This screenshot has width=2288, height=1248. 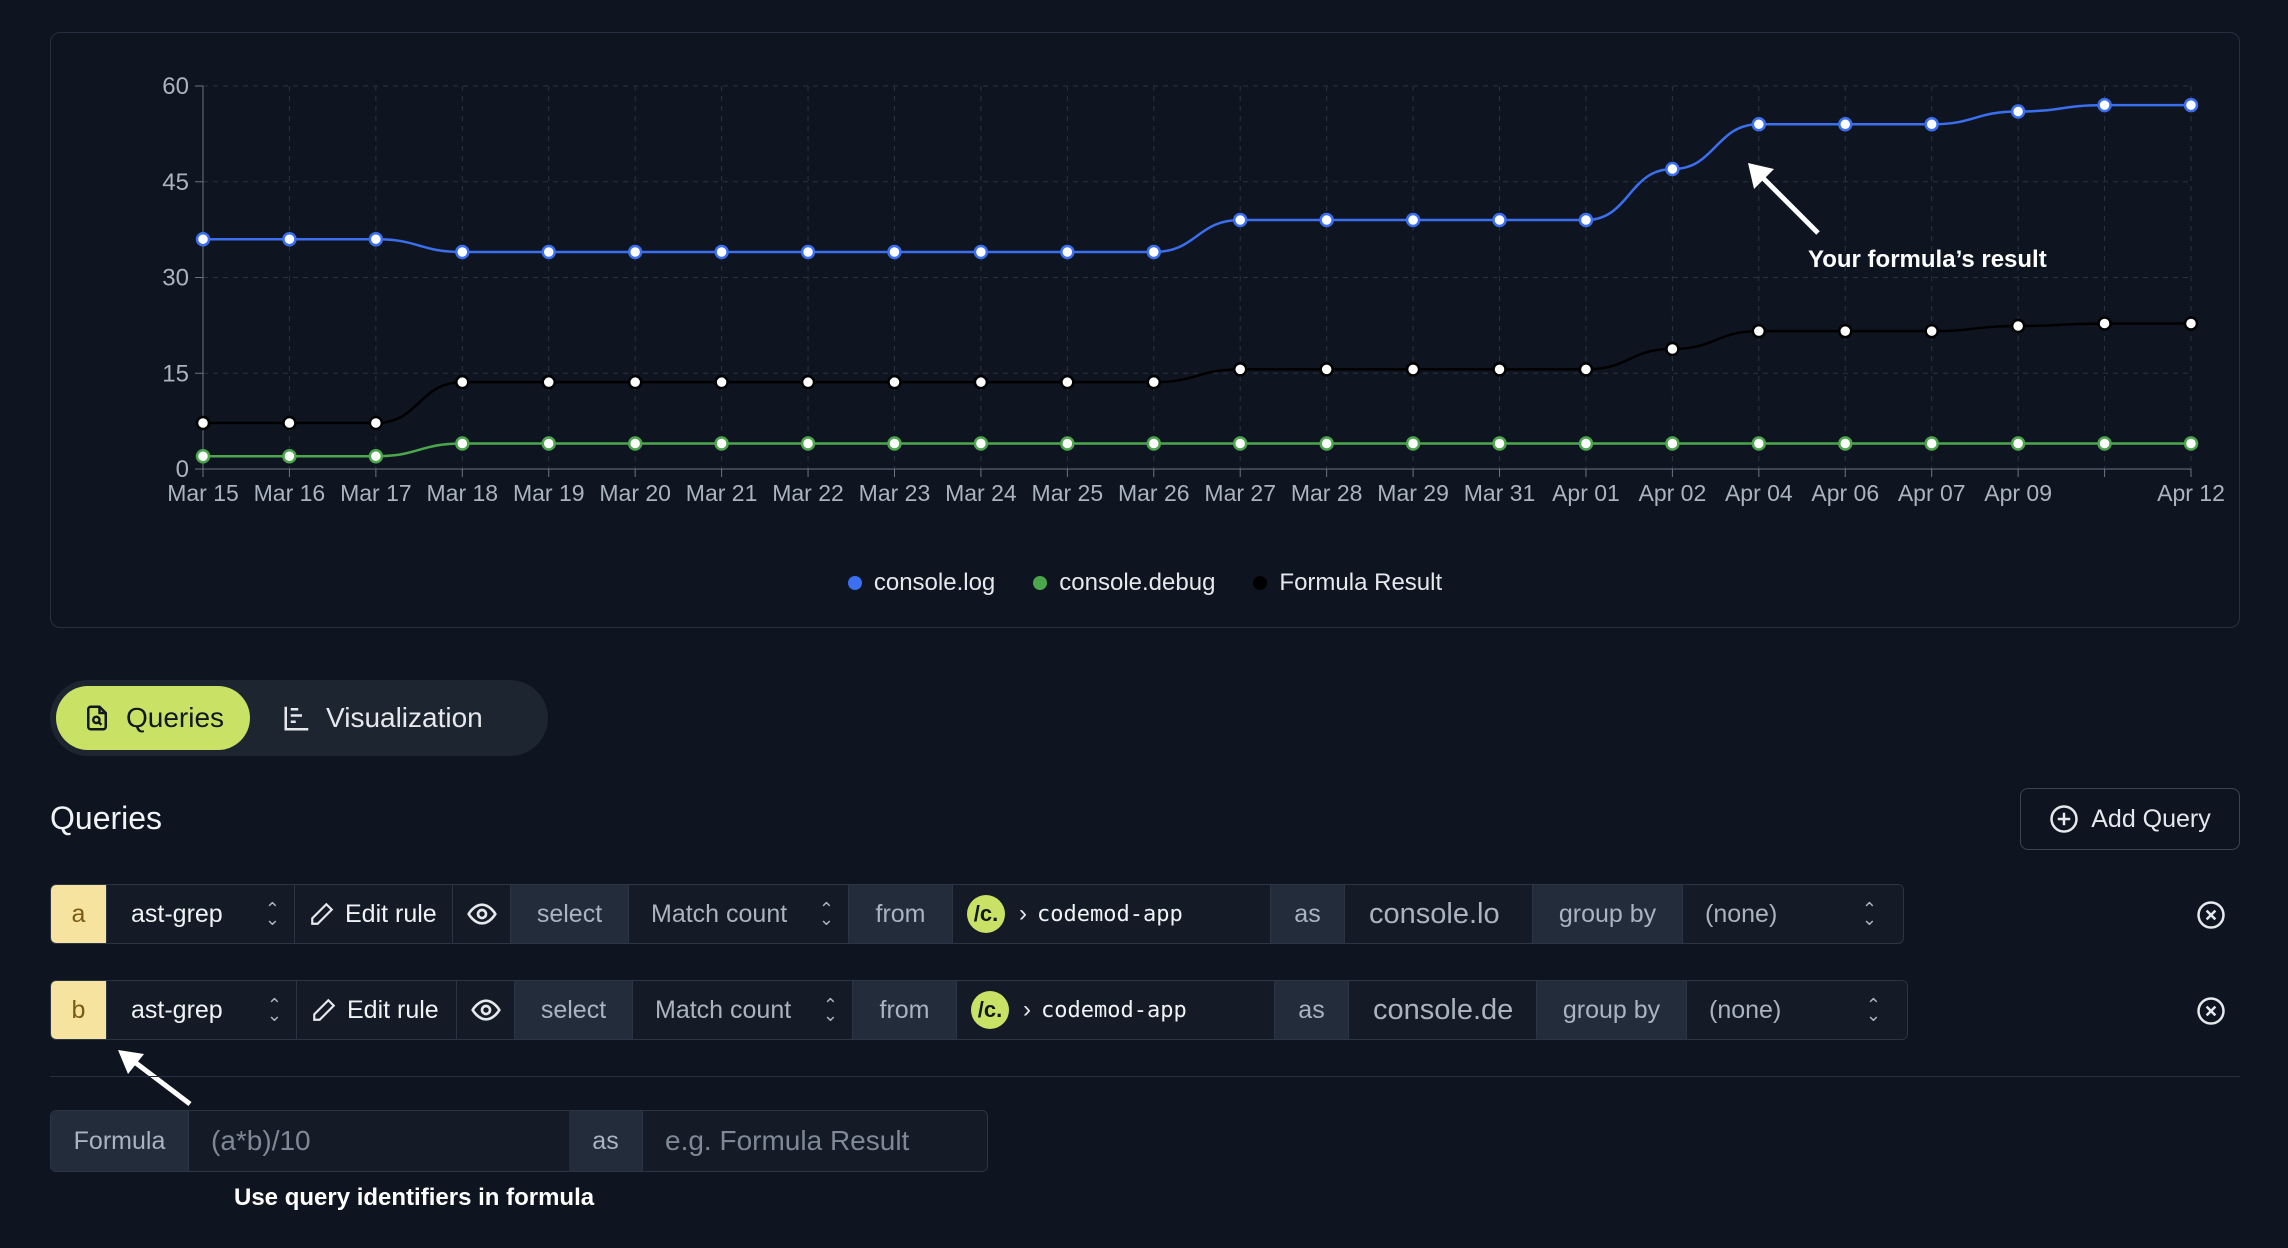 I want to click on annotation-arrow-icon, so click(x=1784, y=199).